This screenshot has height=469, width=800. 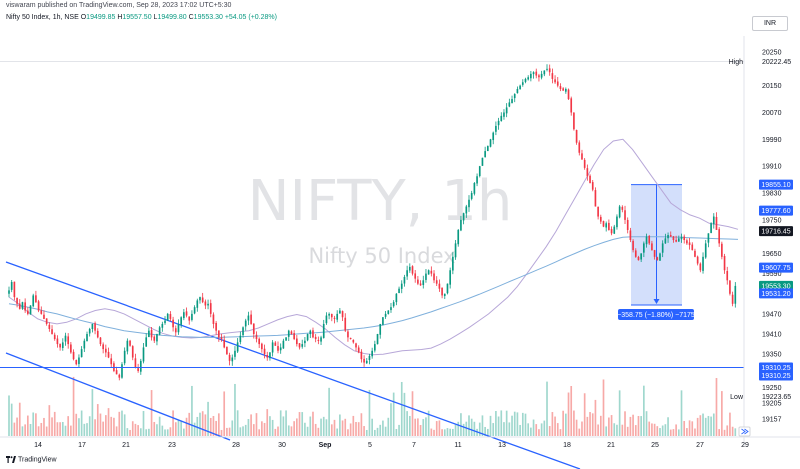 I want to click on symbol-watermark: NIFTY, 1h Nifty 50 Index, so click(x=380, y=218).